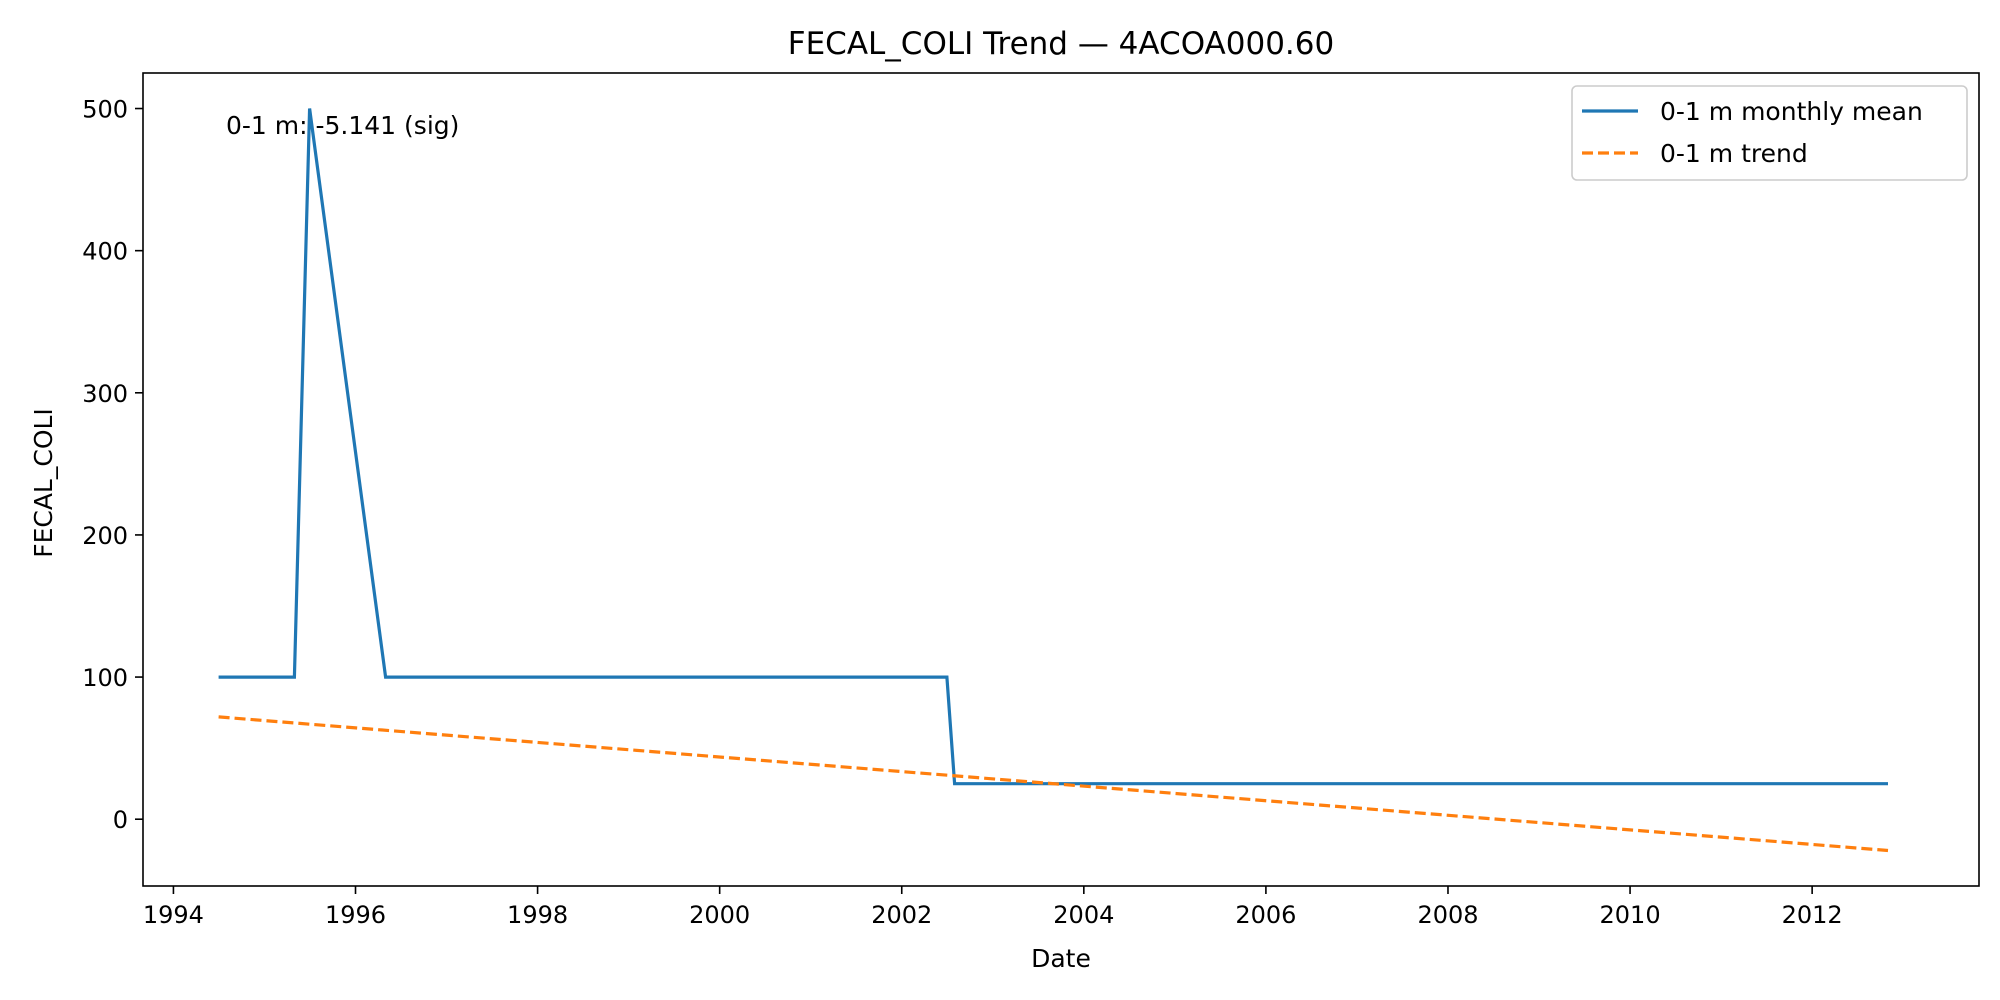 The image size is (2000, 1000). Describe the element at coordinates (1061, 958) in the screenshot. I see `x-axis-title: Date` at that location.